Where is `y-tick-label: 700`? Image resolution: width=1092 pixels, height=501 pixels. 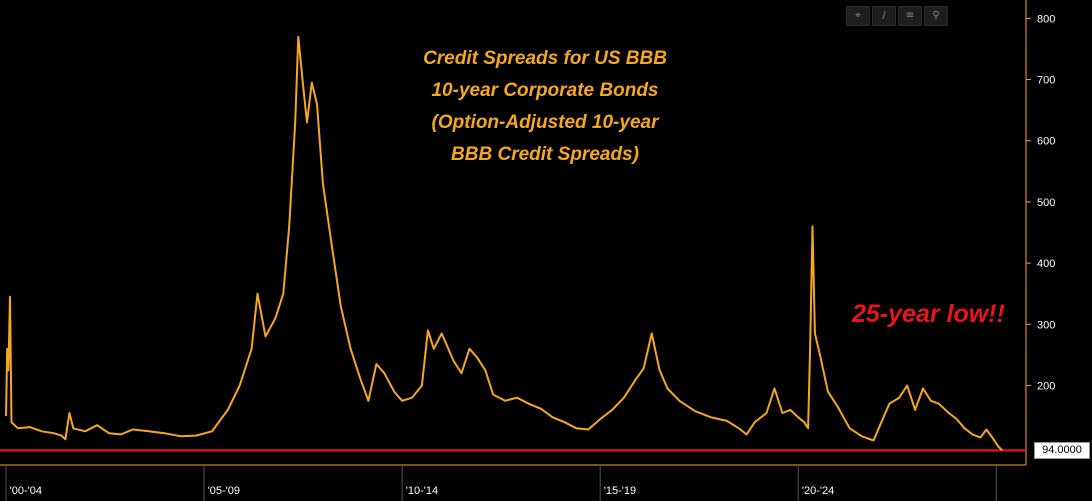 y-tick-label: 700 is located at coordinates (1046, 81).